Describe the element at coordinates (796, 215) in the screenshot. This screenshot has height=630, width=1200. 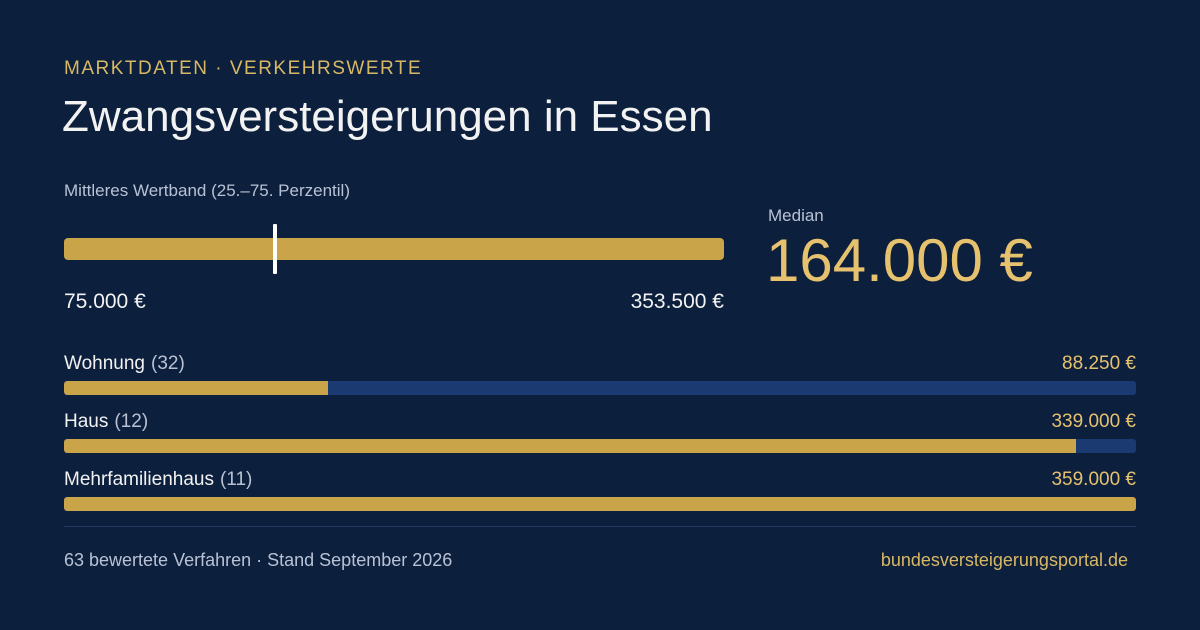
I see `median-label: Median` at that location.